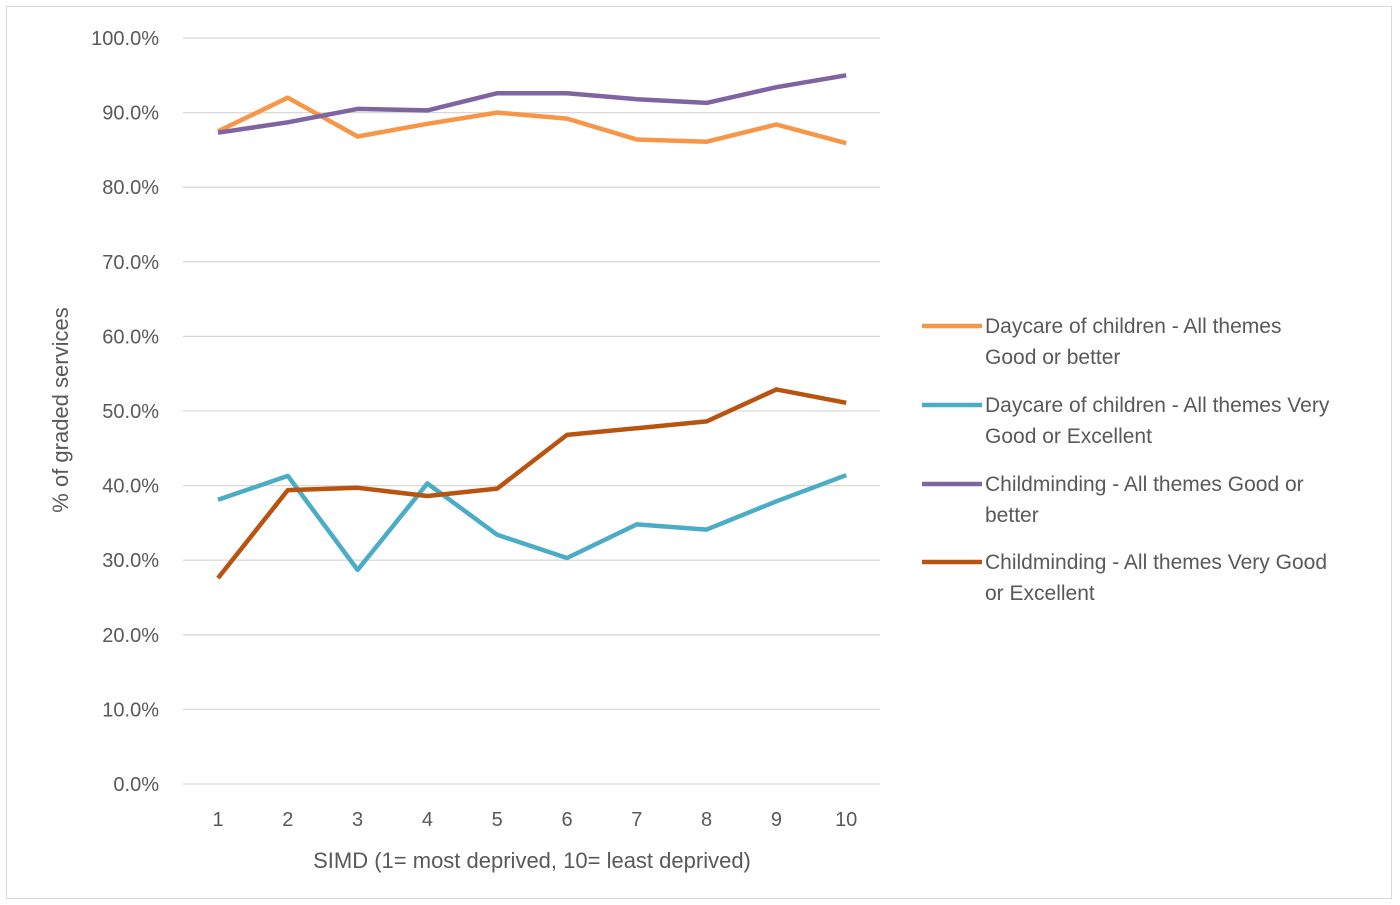 The width and height of the screenshot is (1400, 905). I want to click on y-tick-label: 90.0%, so click(130, 114).